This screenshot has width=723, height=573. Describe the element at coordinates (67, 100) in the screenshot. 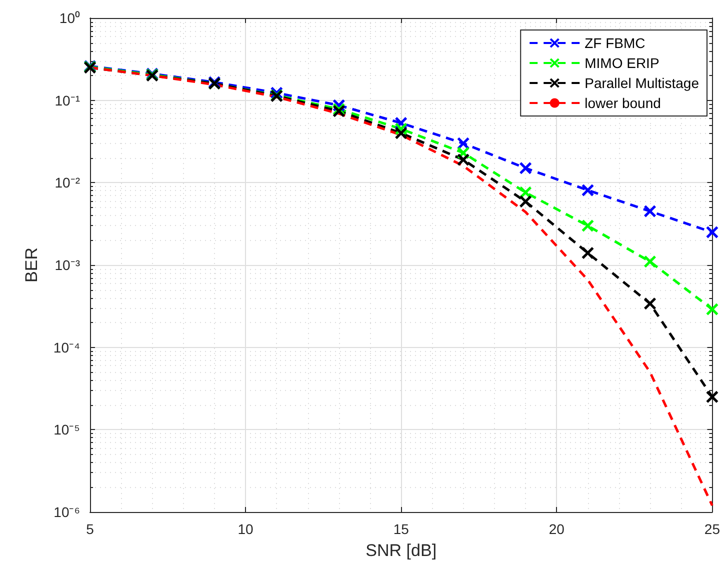

I see `y-tick-label: 10⁻¹` at that location.